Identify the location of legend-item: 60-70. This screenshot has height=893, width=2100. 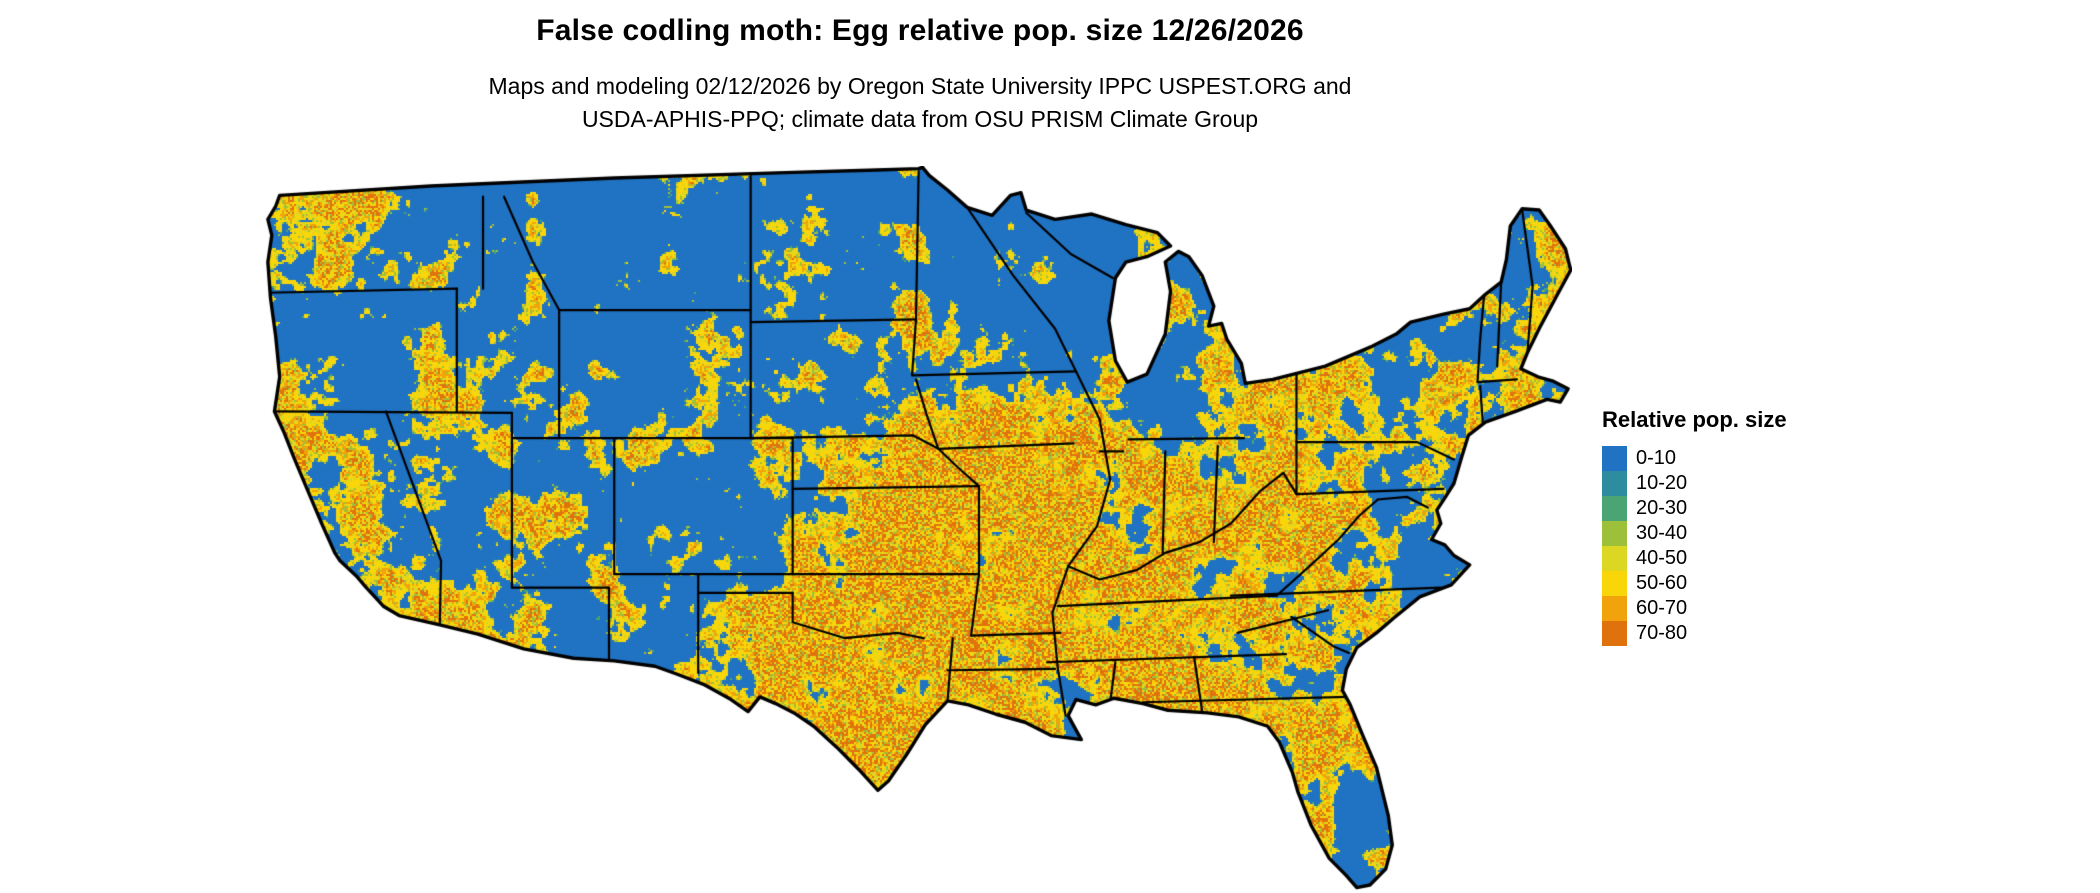
(1694, 608).